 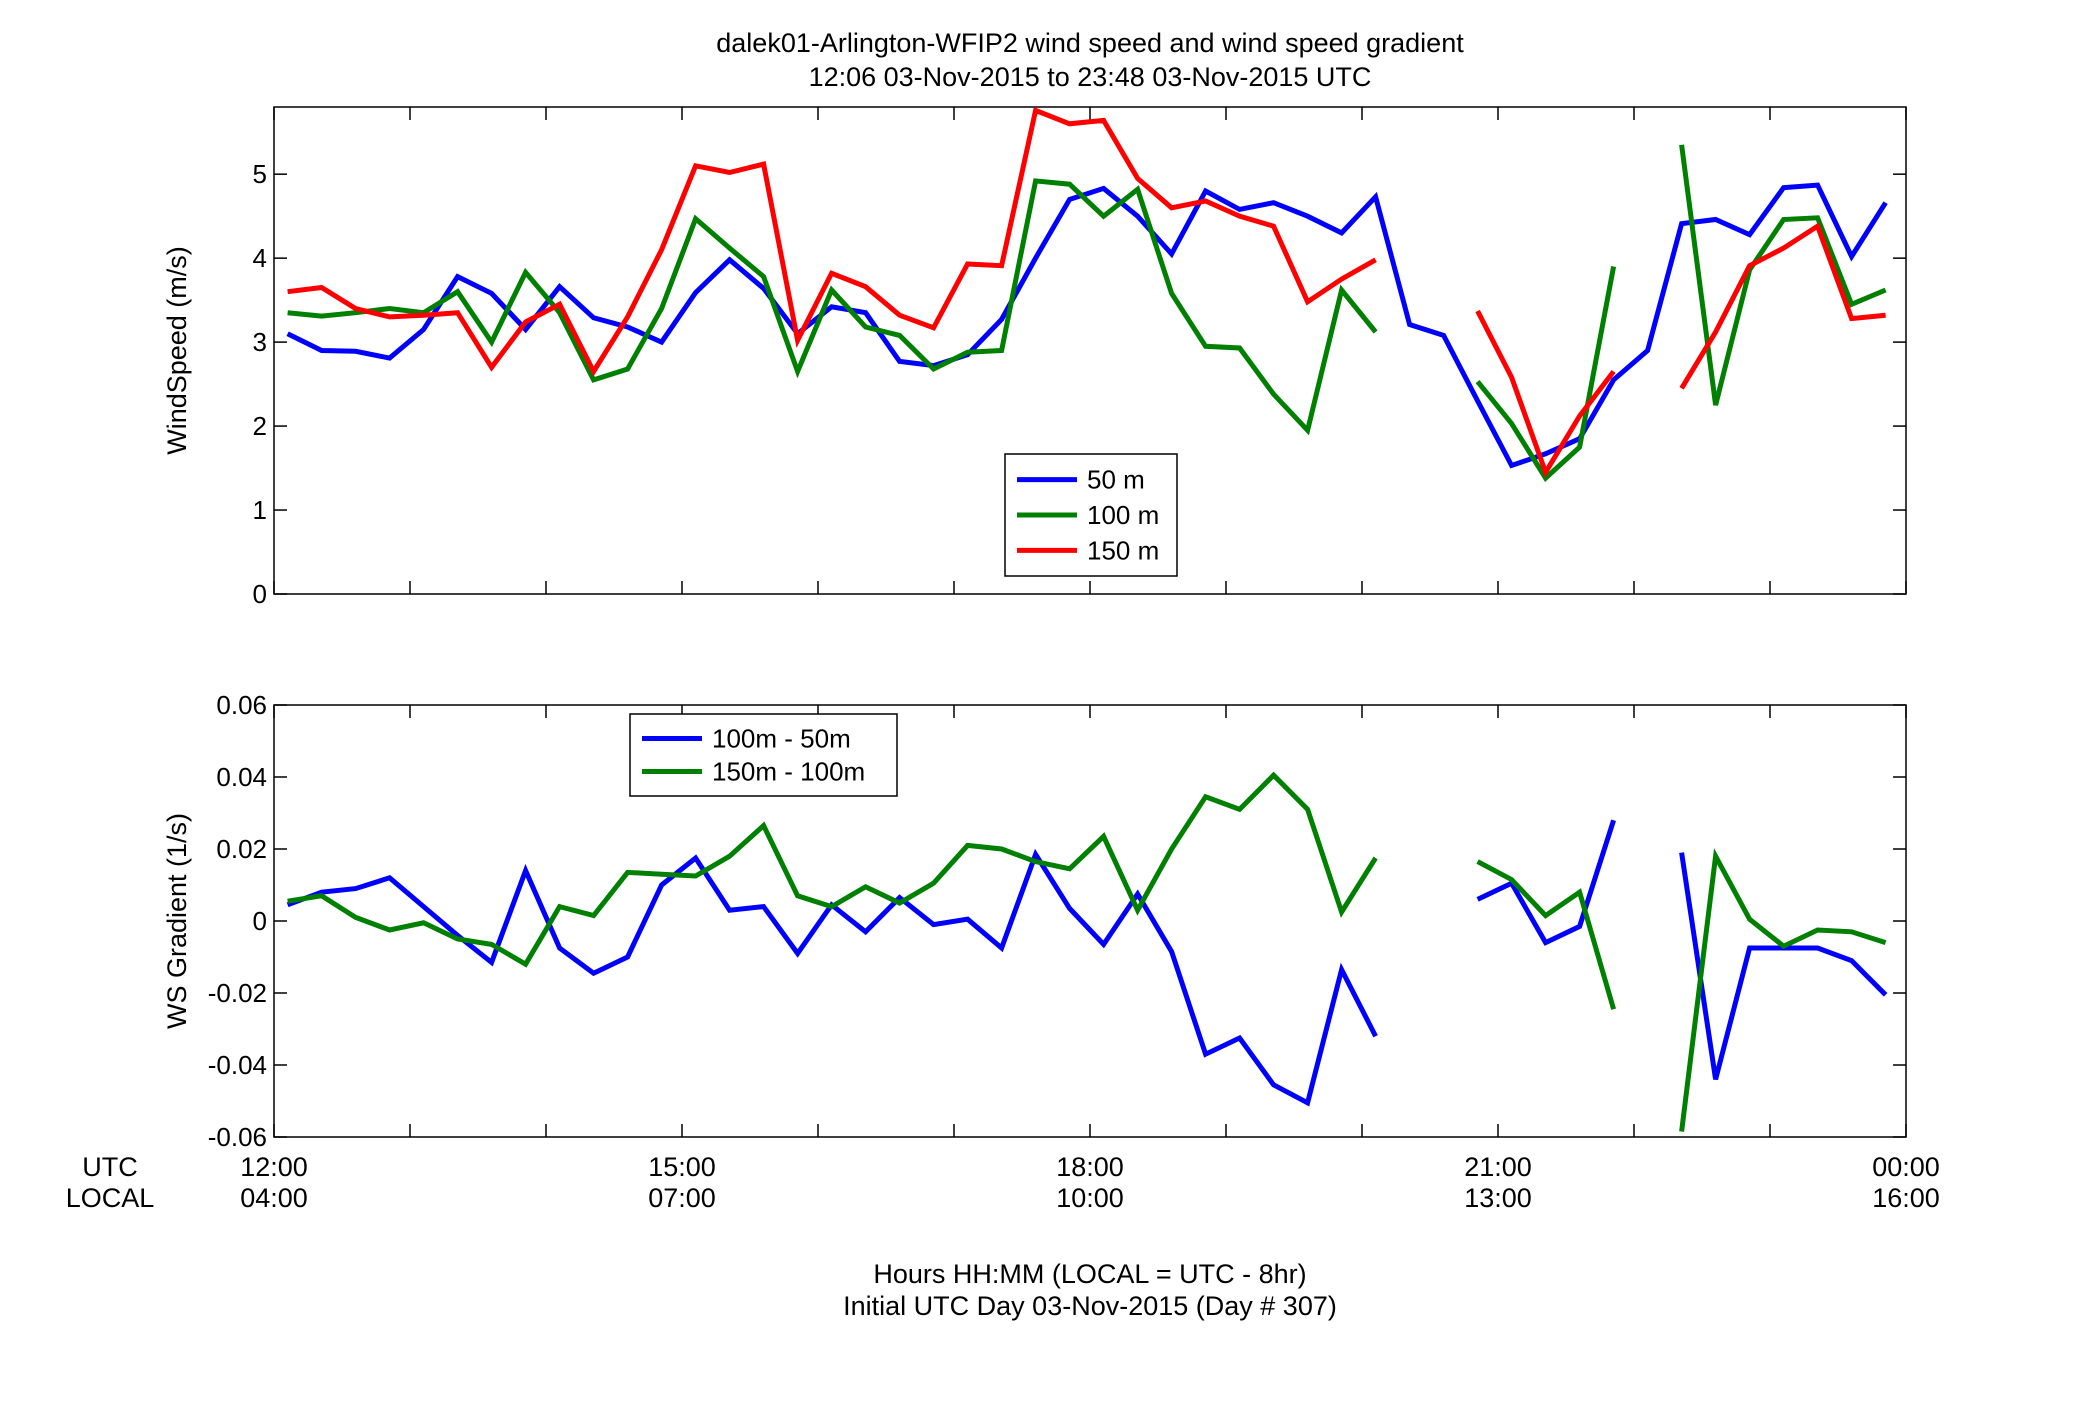 What do you see at coordinates (177, 350) in the screenshot?
I see `y-axis-label: WindSpeed (m/s)` at bounding box center [177, 350].